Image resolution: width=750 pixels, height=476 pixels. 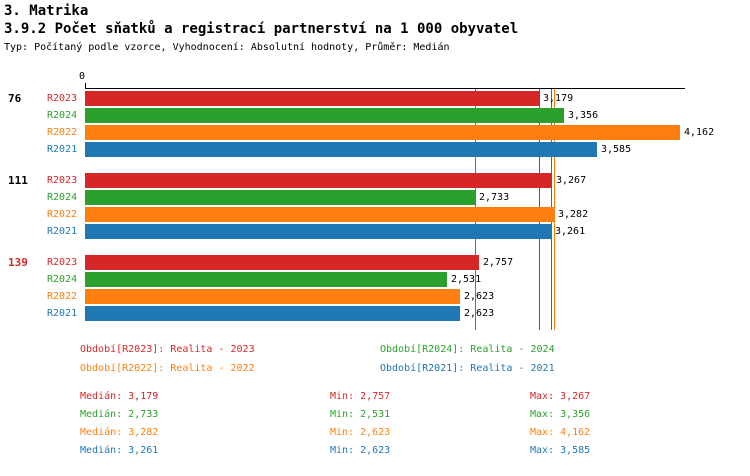 I want to click on value-label: 2,733, so click(x=494, y=197).